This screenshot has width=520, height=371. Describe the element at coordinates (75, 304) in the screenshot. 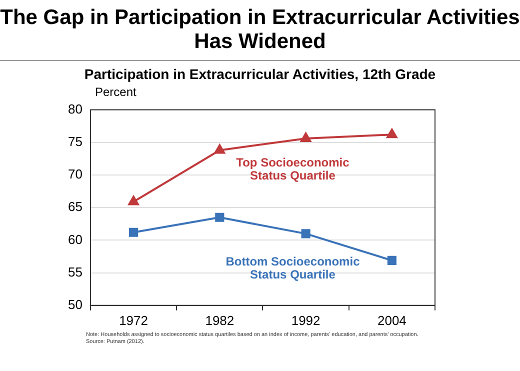

I see `y-tick-label: 50` at that location.